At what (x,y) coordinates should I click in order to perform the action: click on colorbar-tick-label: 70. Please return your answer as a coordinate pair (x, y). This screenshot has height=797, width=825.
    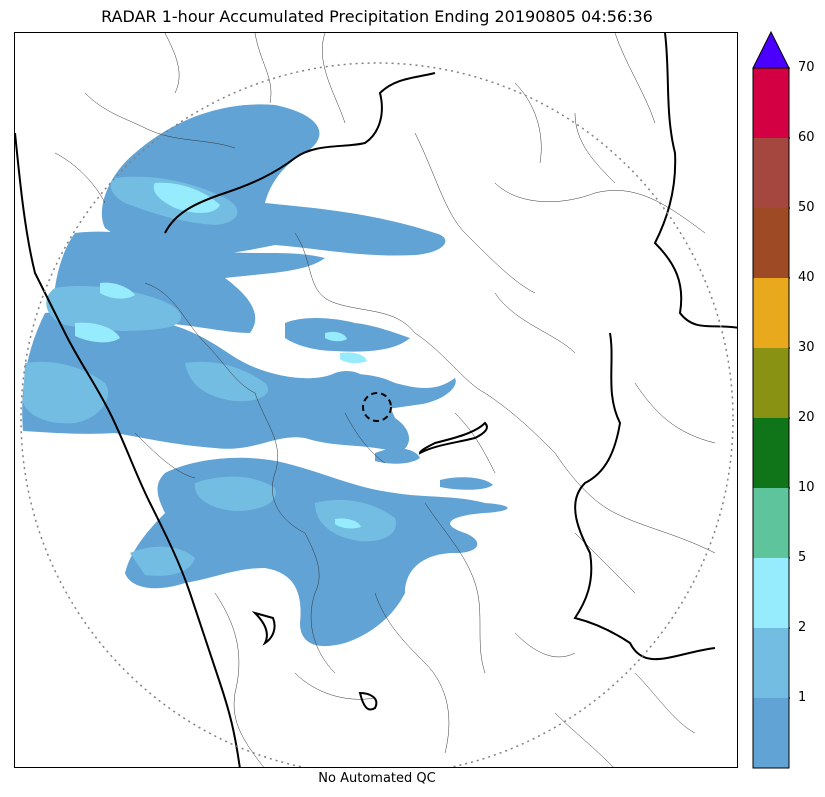
    Looking at the image, I should click on (806, 67).